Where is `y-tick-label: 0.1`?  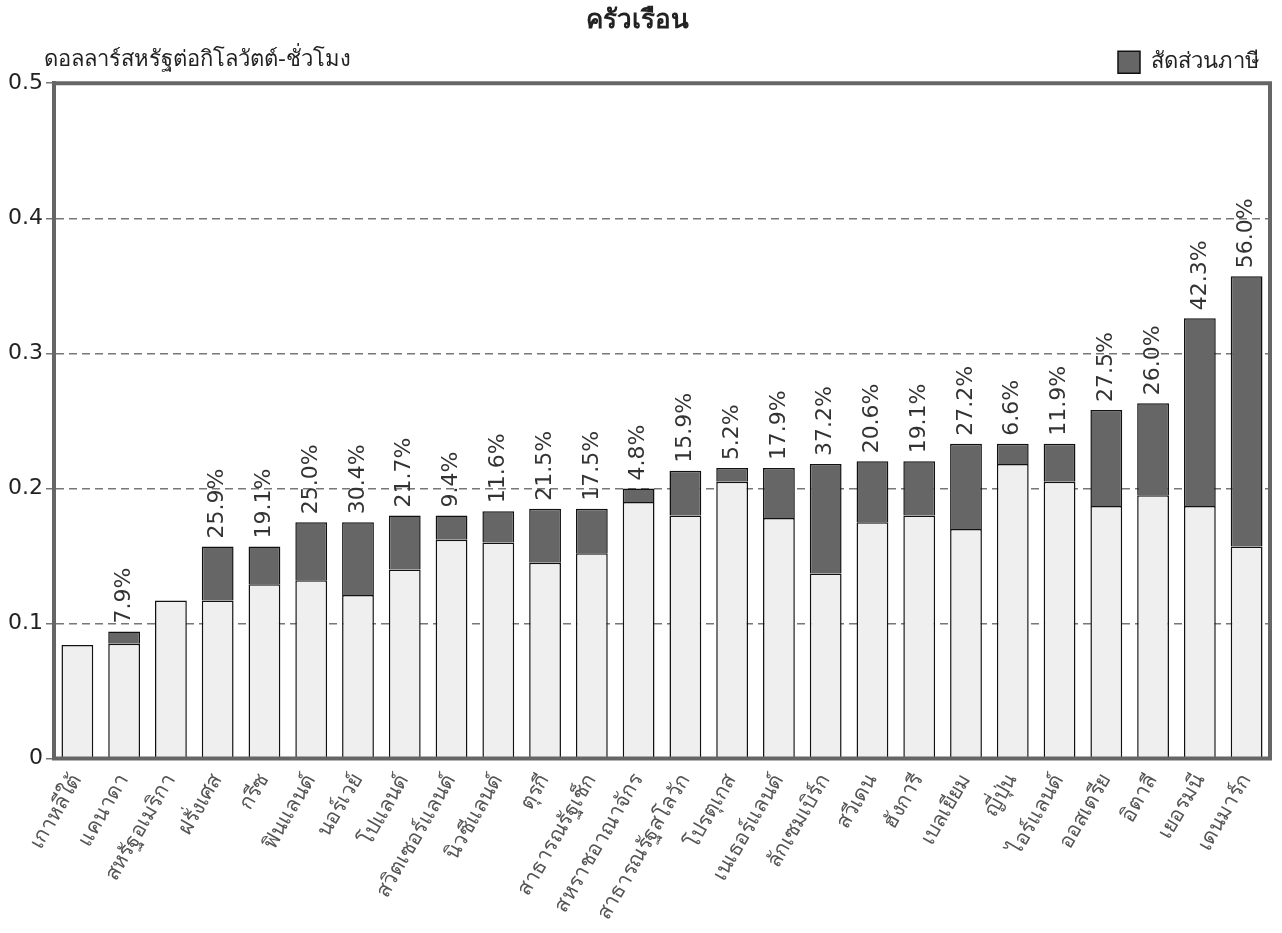 y-tick-label: 0.1 is located at coordinates (25, 622).